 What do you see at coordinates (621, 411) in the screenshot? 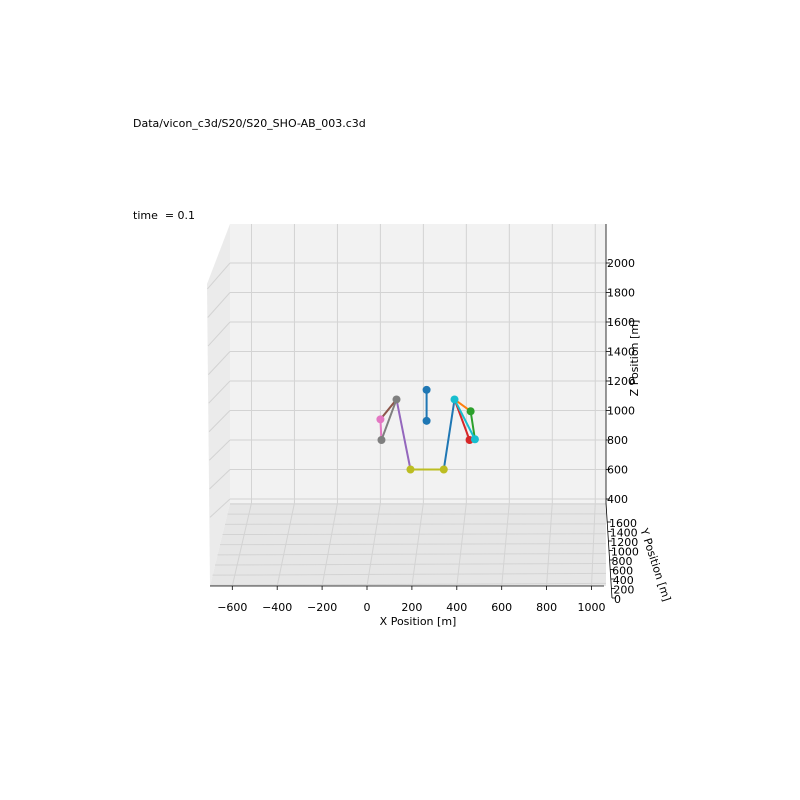
I see `z-tick-label: 1000` at bounding box center [621, 411].